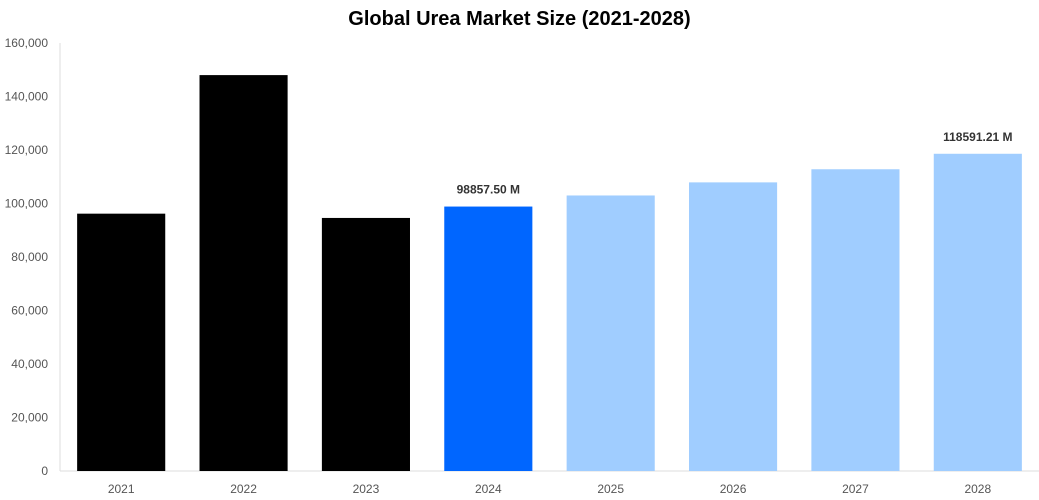 This screenshot has height=500, width=1039. I want to click on x-tick-label: 2022, so click(243, 489).